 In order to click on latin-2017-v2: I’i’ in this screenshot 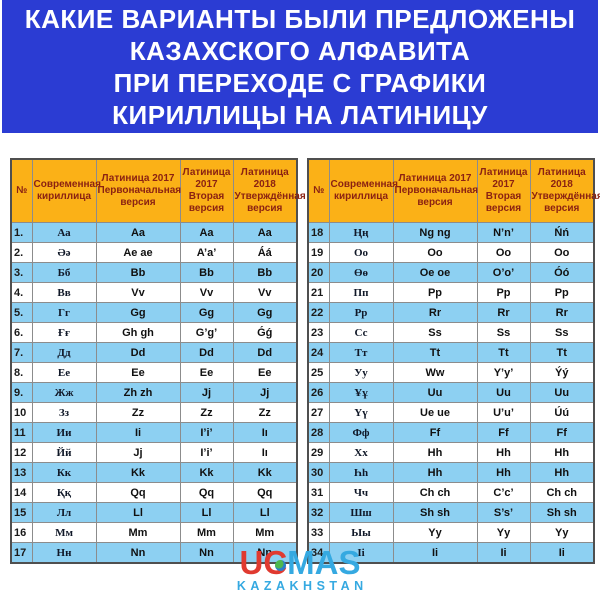, I will do `click(206, 452)`.